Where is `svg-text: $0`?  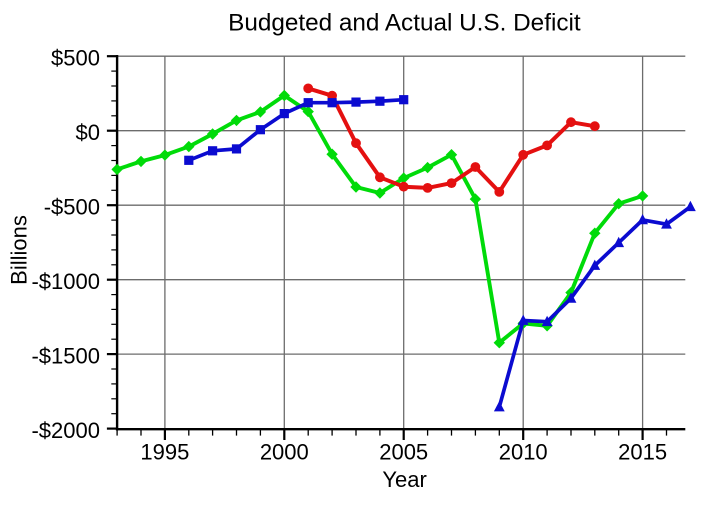 svg-text: $0 is located at coordinates (88, 132).